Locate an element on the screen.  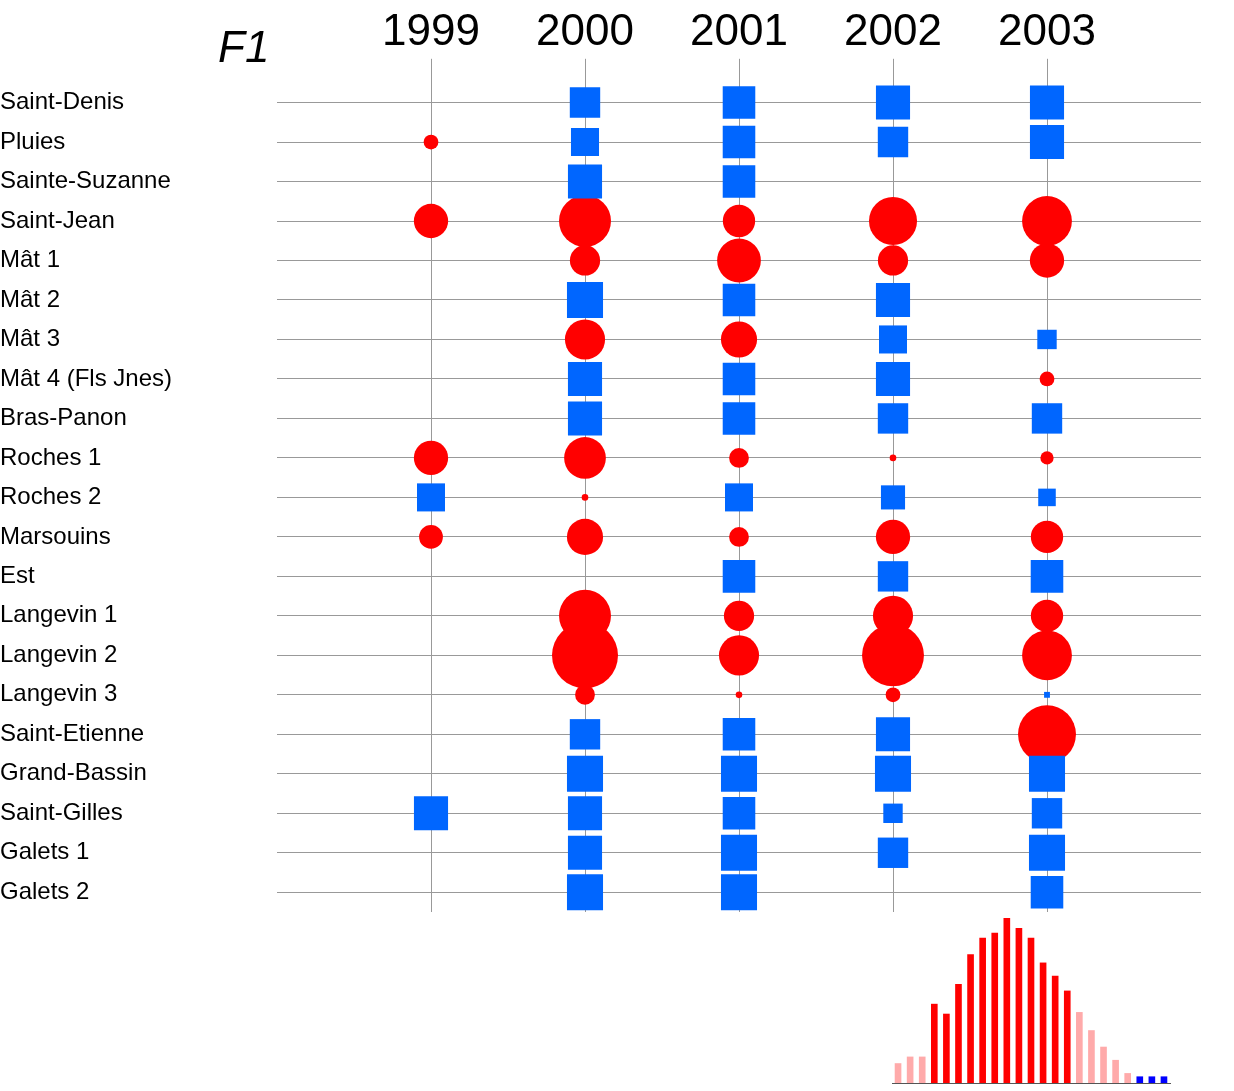
y-tick-label: Galets 2 is located at coordinates (45, 890).